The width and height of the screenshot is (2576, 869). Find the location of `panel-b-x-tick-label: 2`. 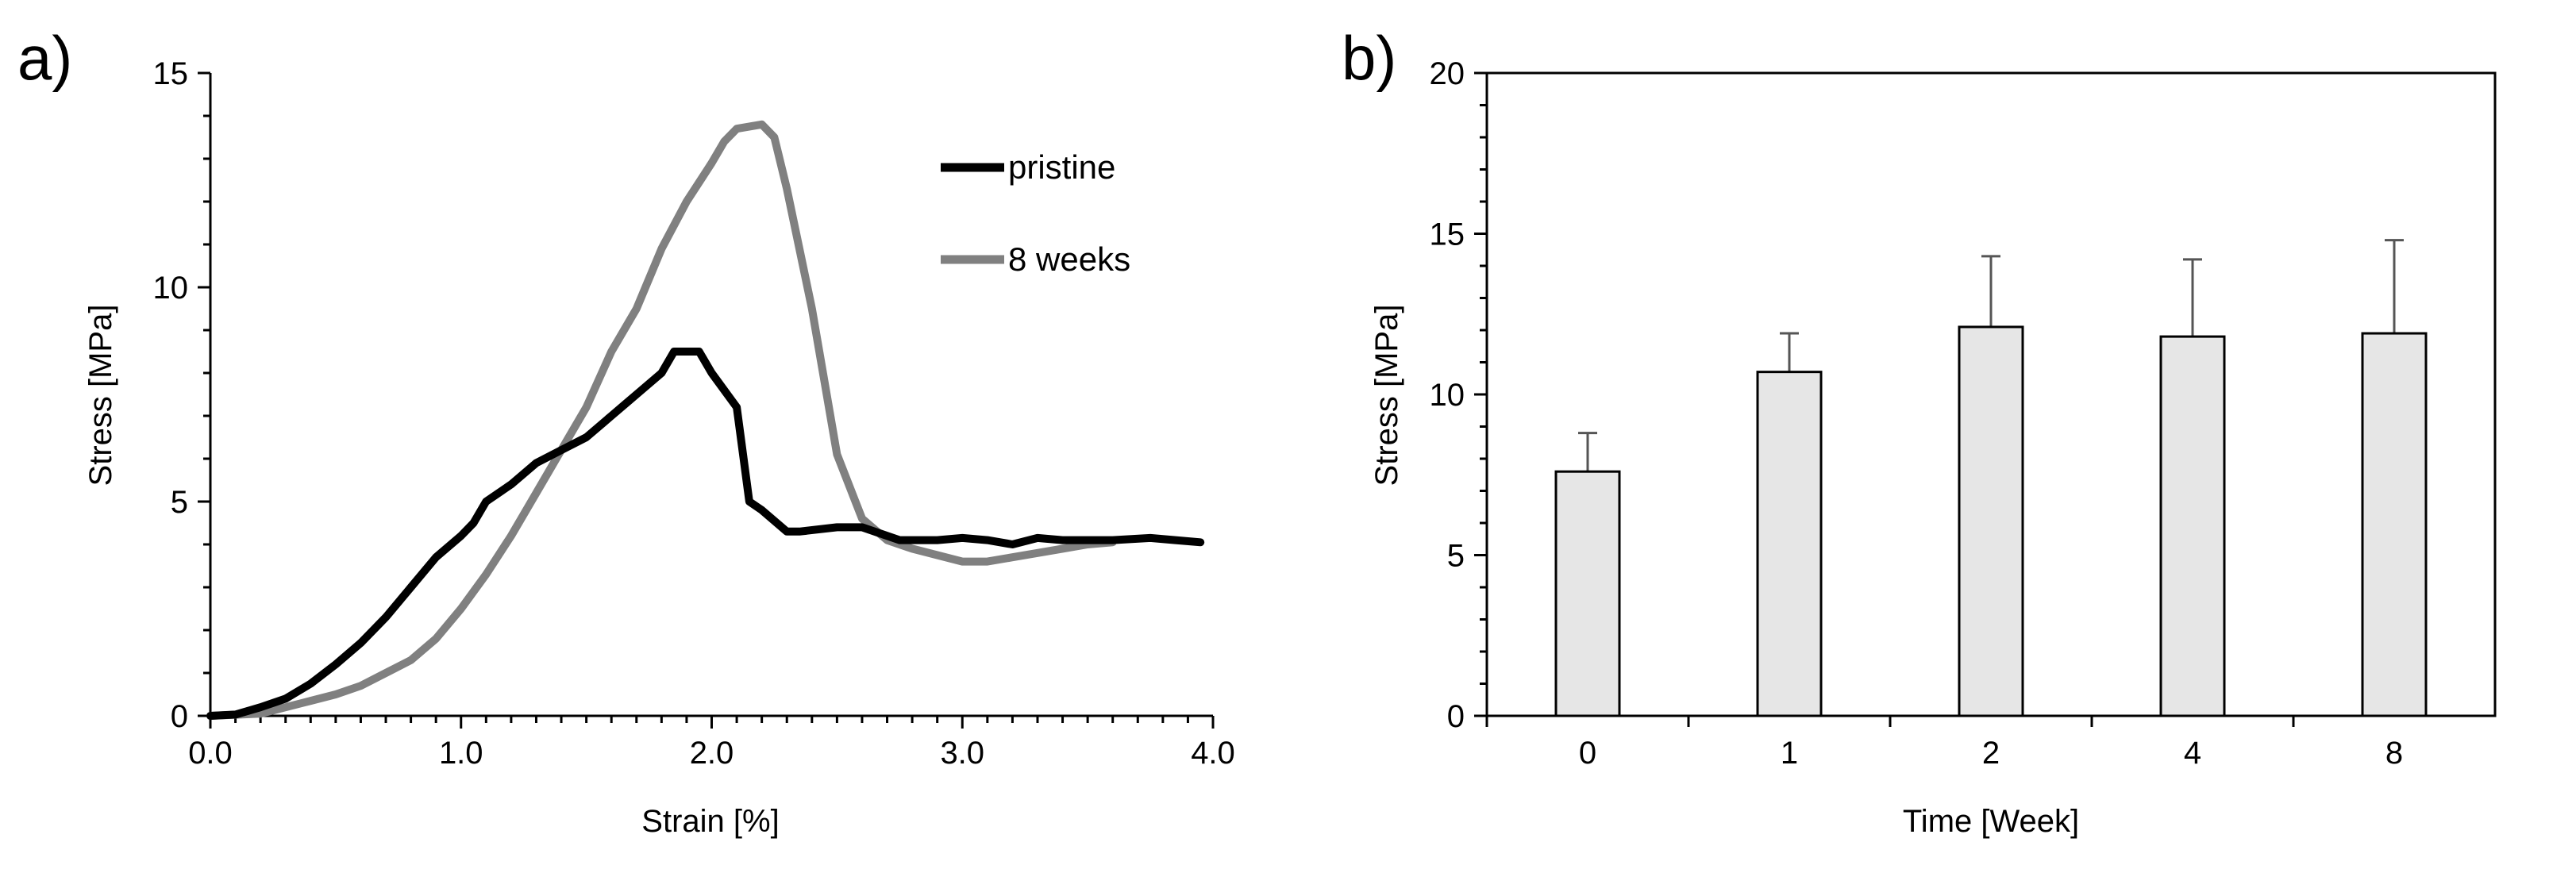

panel-b-x-tick-label: 2 is located at coordinates (1991, 753).